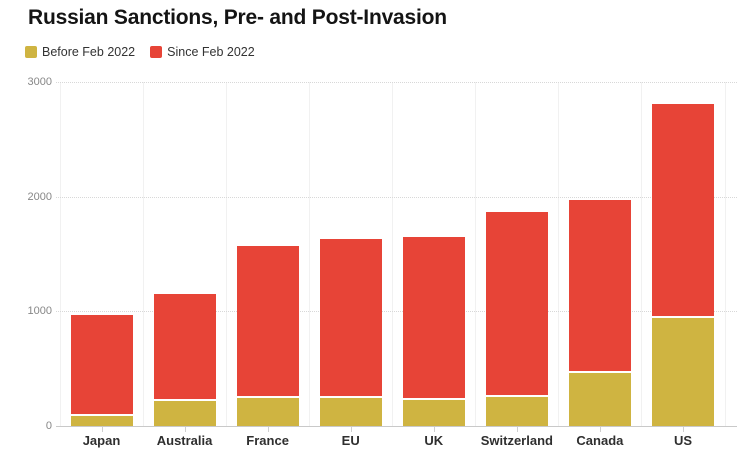 This screenshot has height=459, width=740. What do you see at coordinates (140, 52) in the screenshot?
I see `legend: Before Feb 2022 Since Feb 2022` at bounding box center [140, 52].